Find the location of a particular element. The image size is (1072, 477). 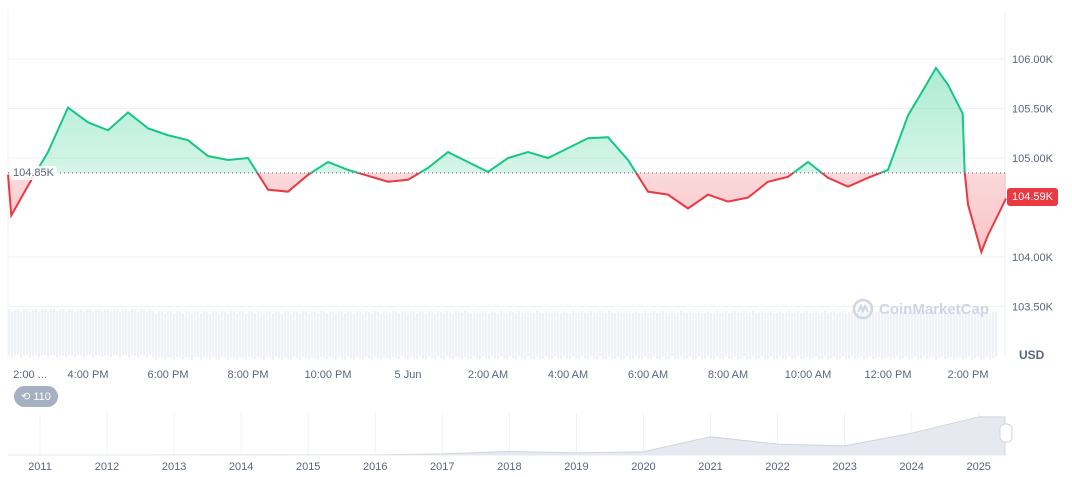

navigator-year-label: 2020 is located at coordinates (643, 467).